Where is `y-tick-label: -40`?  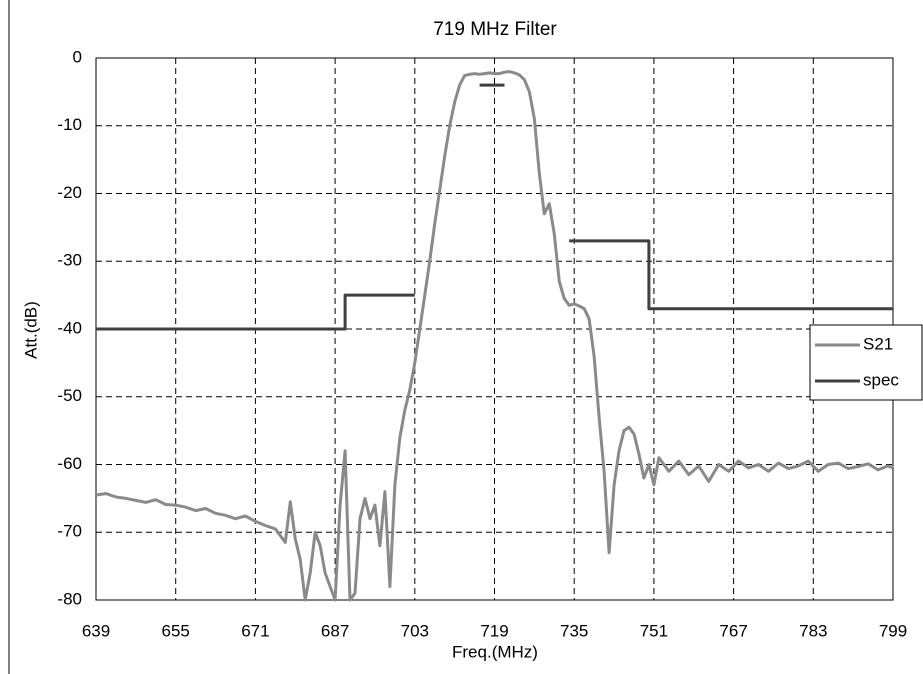 y-tick-label: -40 is located at coordinates (69, 327).